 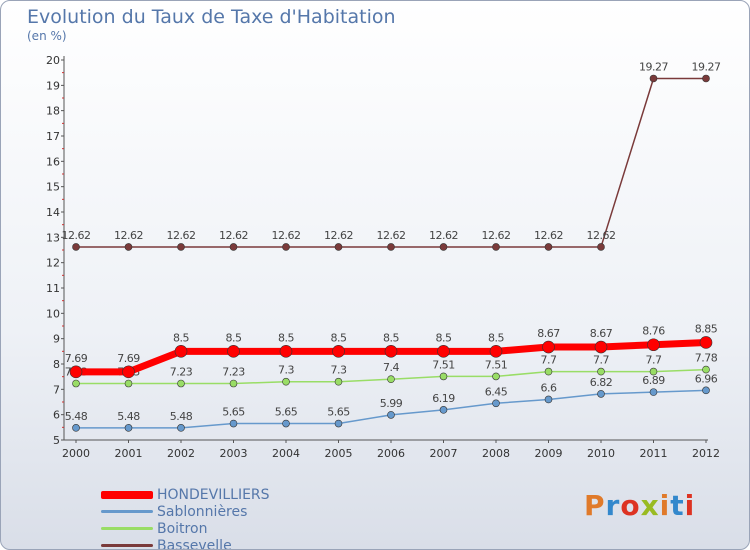 What do you see at coordinates (53, 85) in the screenshot?
I see `y-tick-label: 19` at bounding box center [53, 85].